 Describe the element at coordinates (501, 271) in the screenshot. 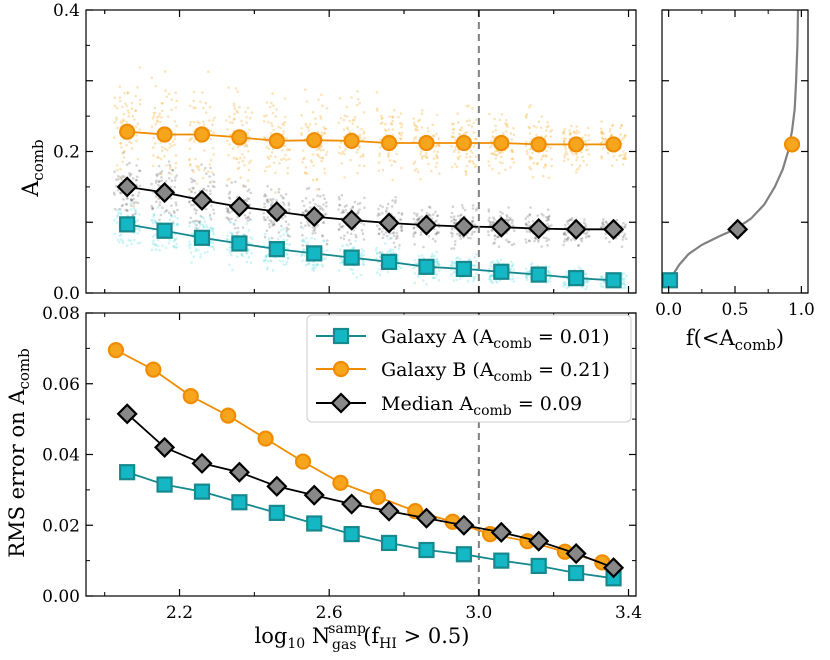

I see `top-marker-galaxy-a` at that location.